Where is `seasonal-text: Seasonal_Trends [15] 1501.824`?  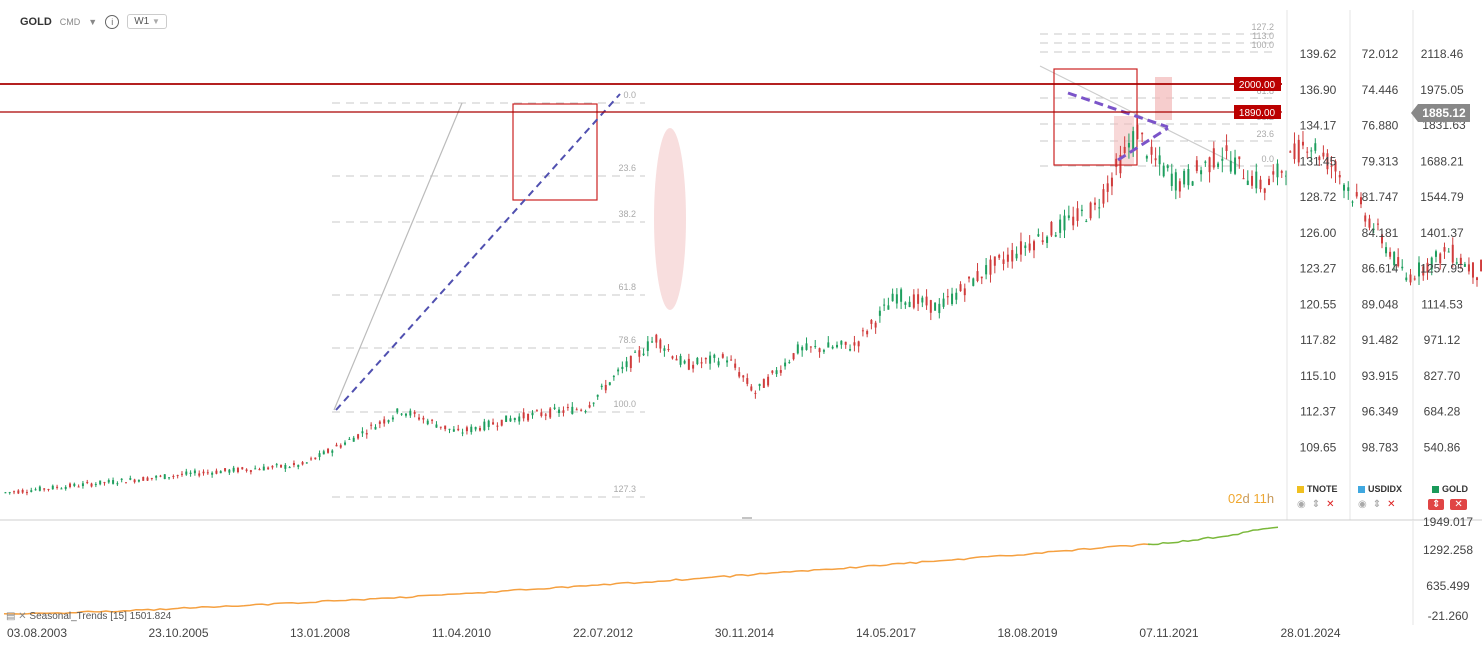 seasonal-text: Seasonal_Trends [15] 1501.824 is located at coordinates (100, 616).